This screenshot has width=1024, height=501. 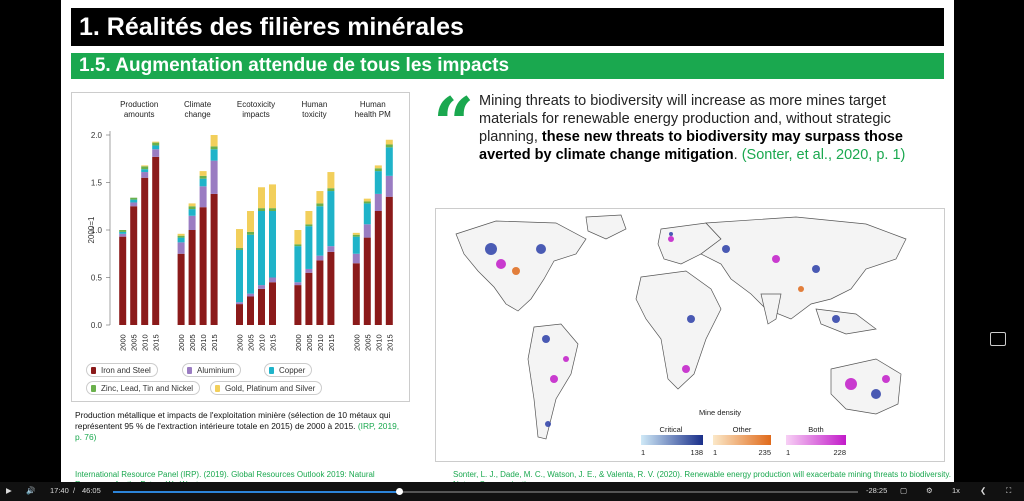 What do you see at coordinates (877, 490) in the screenshot?
I see `remaining-time: -28:25` at bounding box center [877, 490].